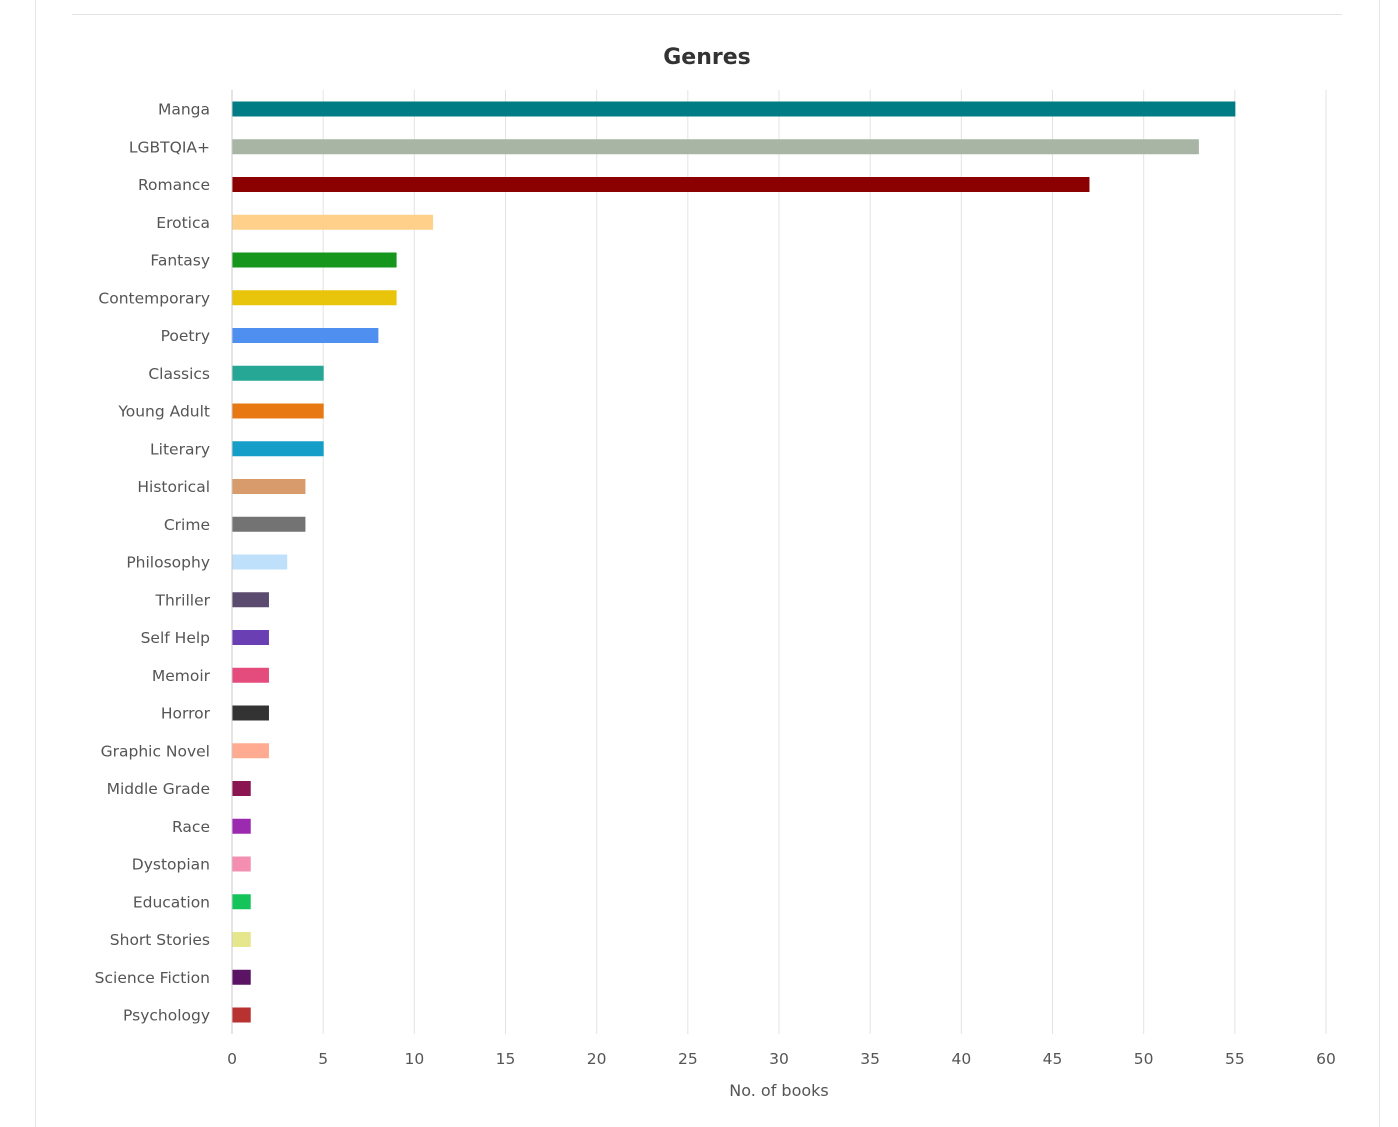 This screenshot has width=1398, height=1127. What do you see at coordinates (597, 1059) in the screenshot?
I see `x-tick-label: 20` at bounding box center [597, 1059].